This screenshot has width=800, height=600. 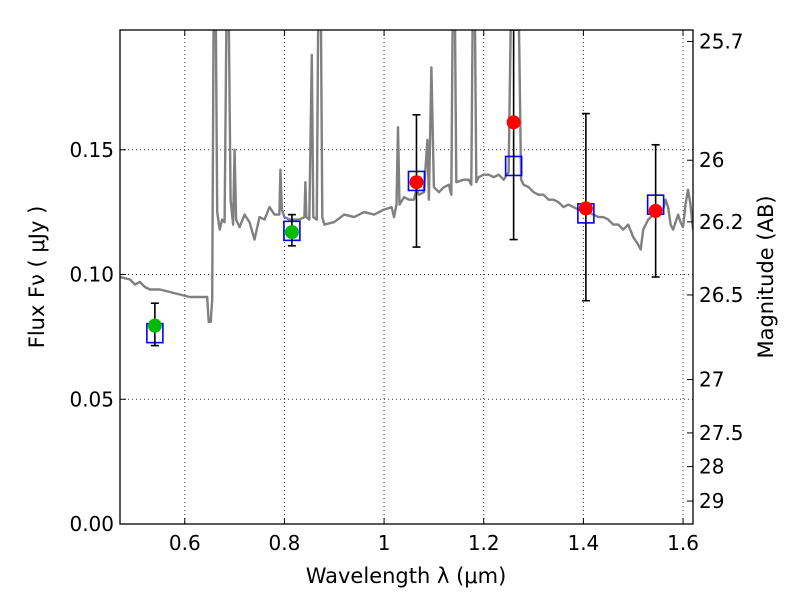 I want to click on mag-tick-label: 26.2, so click(x=721, y=222).